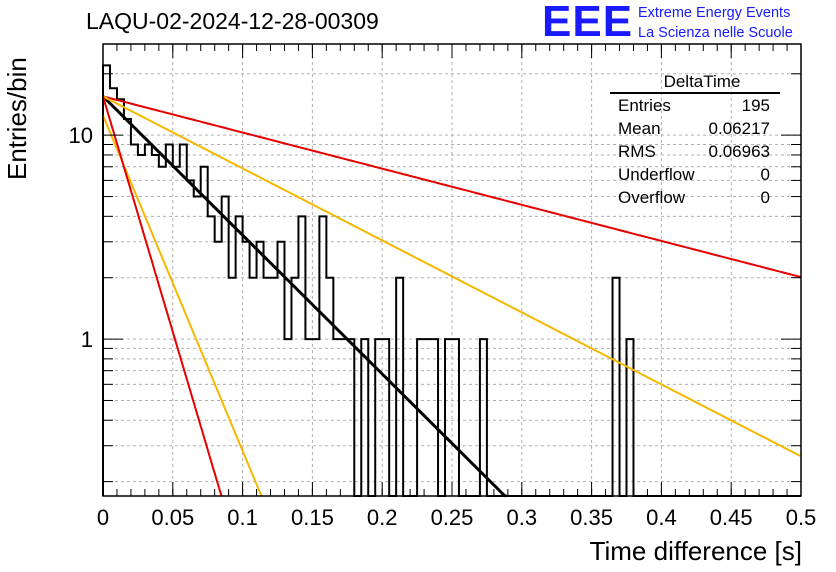 The height and width of the screenshot is (572, 836). Describe the element at coordinates (739, 151) in the screenshot. I see `stats-value: 0.06963` at that location.